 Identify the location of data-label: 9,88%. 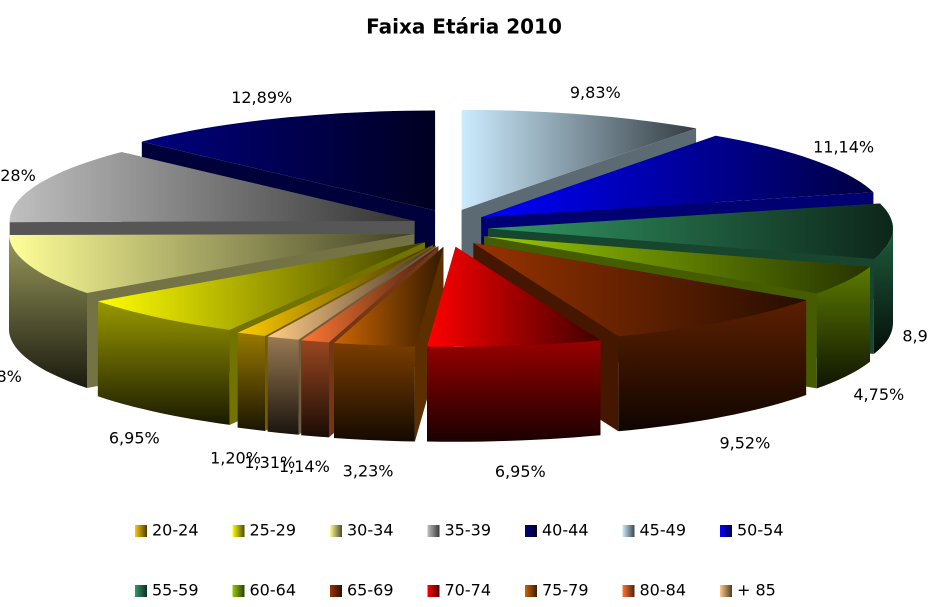
(11, 376).